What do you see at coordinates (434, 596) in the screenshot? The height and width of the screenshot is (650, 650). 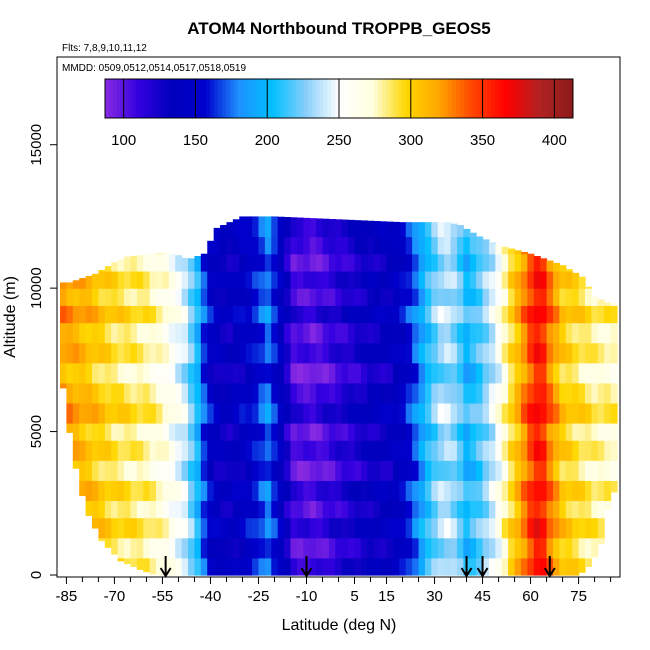 I see `x-tick-label: 30` at bounding box center [434, 596].